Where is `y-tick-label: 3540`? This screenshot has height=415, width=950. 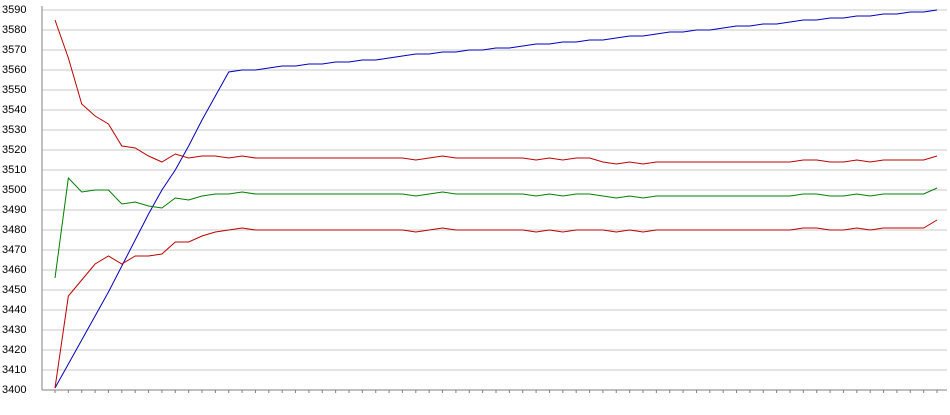
y-tick-label: 3540 is located at coordinates (14, 110).